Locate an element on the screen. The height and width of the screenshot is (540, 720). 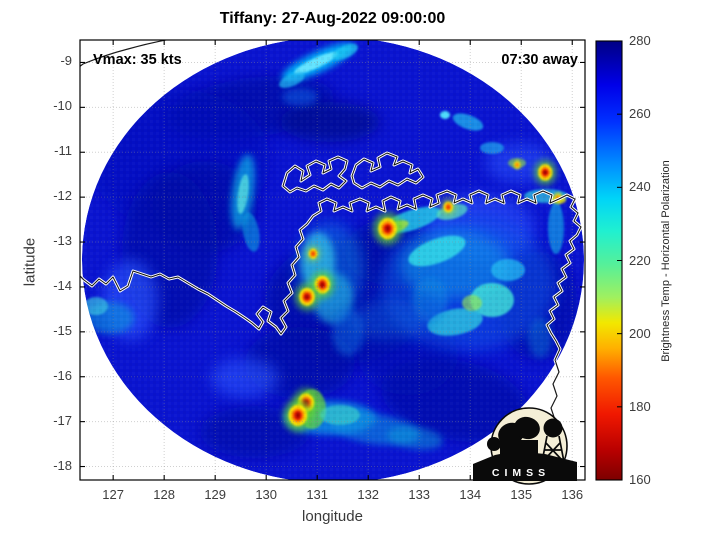
x-tick-label: 131 is located at coordinates (317, 494).